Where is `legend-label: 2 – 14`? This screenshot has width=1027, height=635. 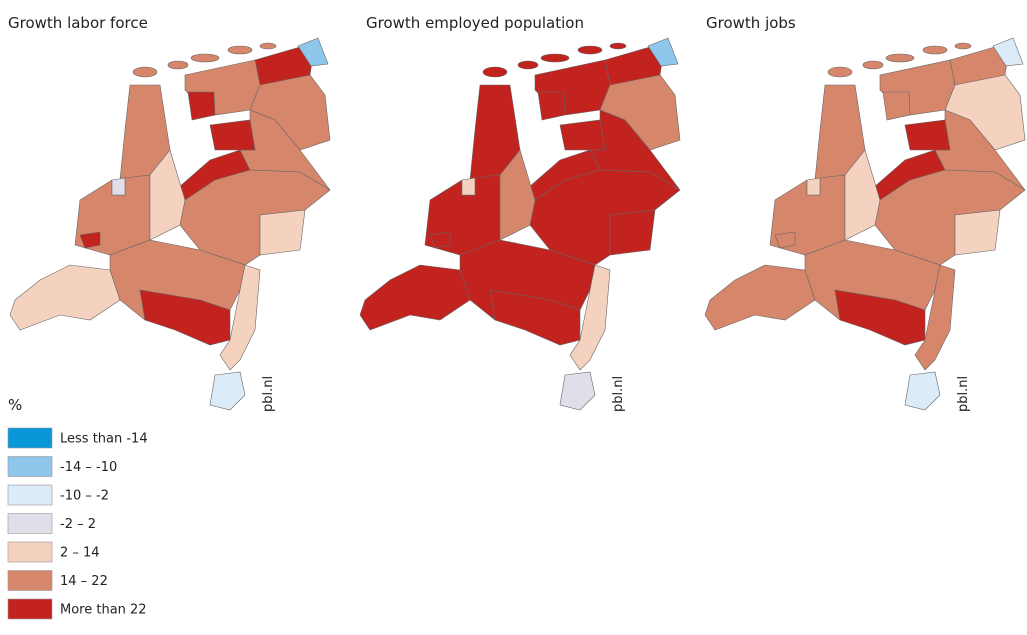 legend-label: 2 – 14 is located at coordinates (80, 553).